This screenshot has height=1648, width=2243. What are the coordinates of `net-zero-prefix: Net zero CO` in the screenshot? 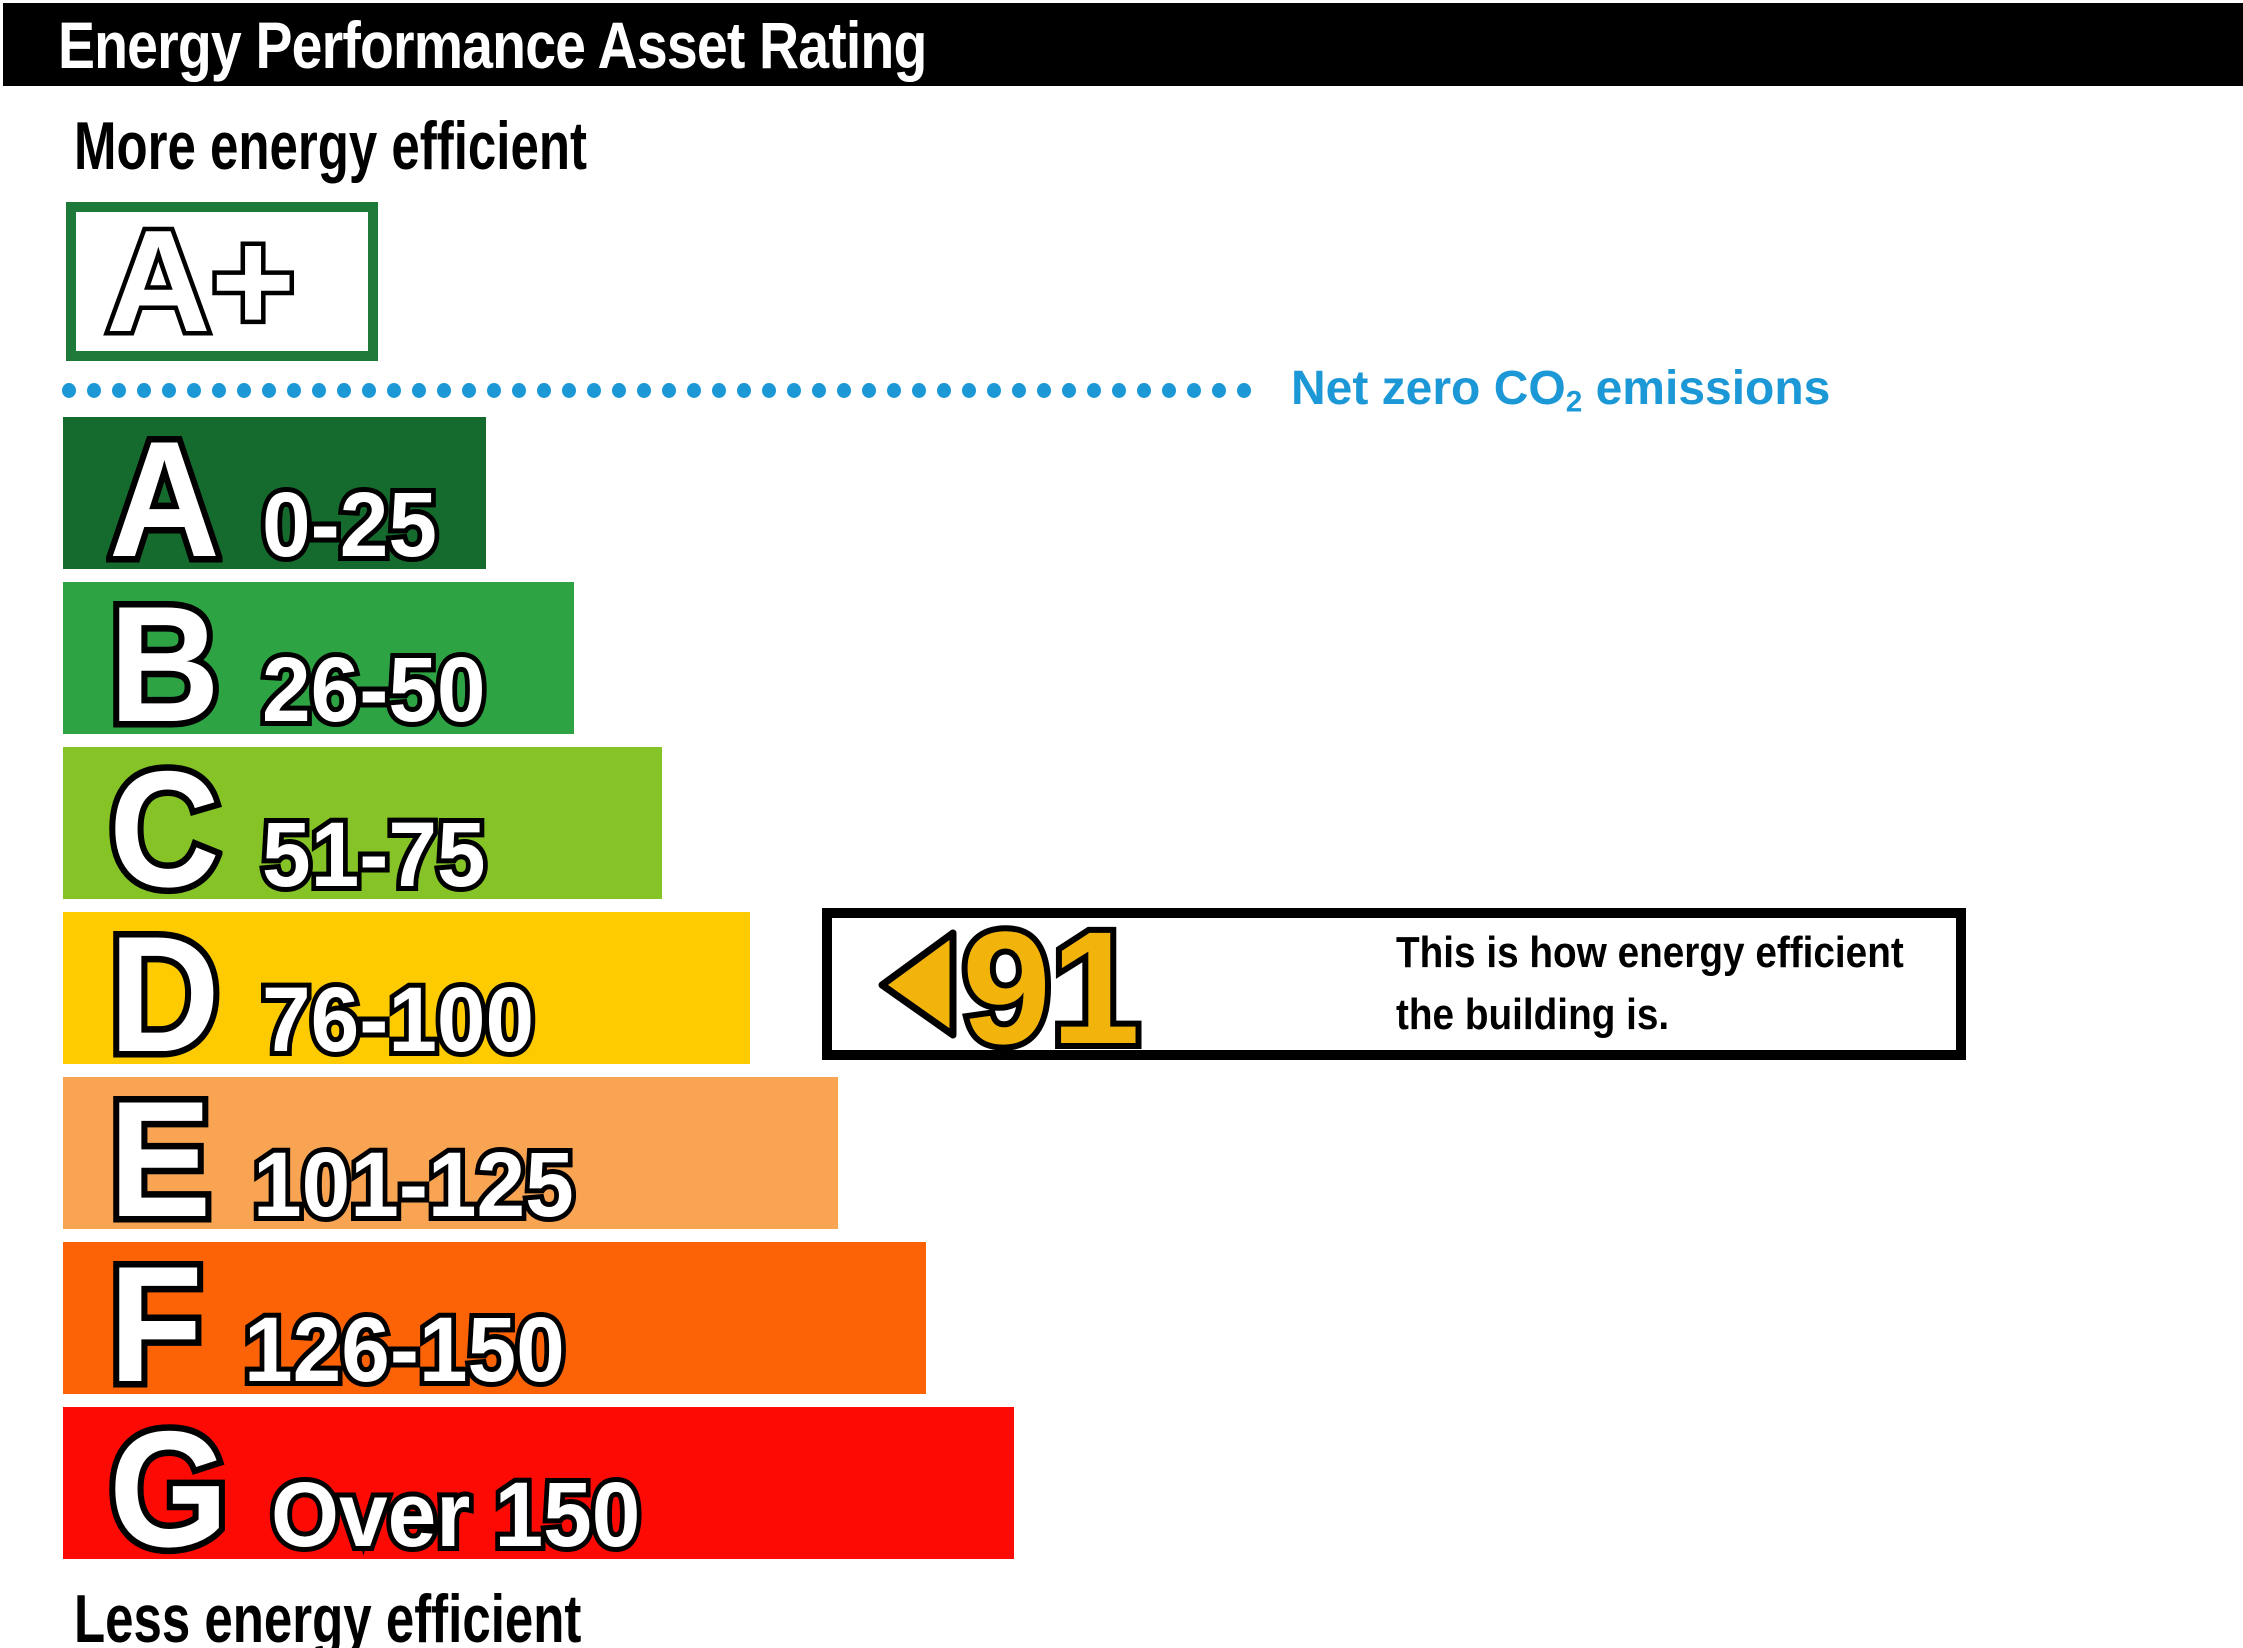 It's located at (1428, 388).